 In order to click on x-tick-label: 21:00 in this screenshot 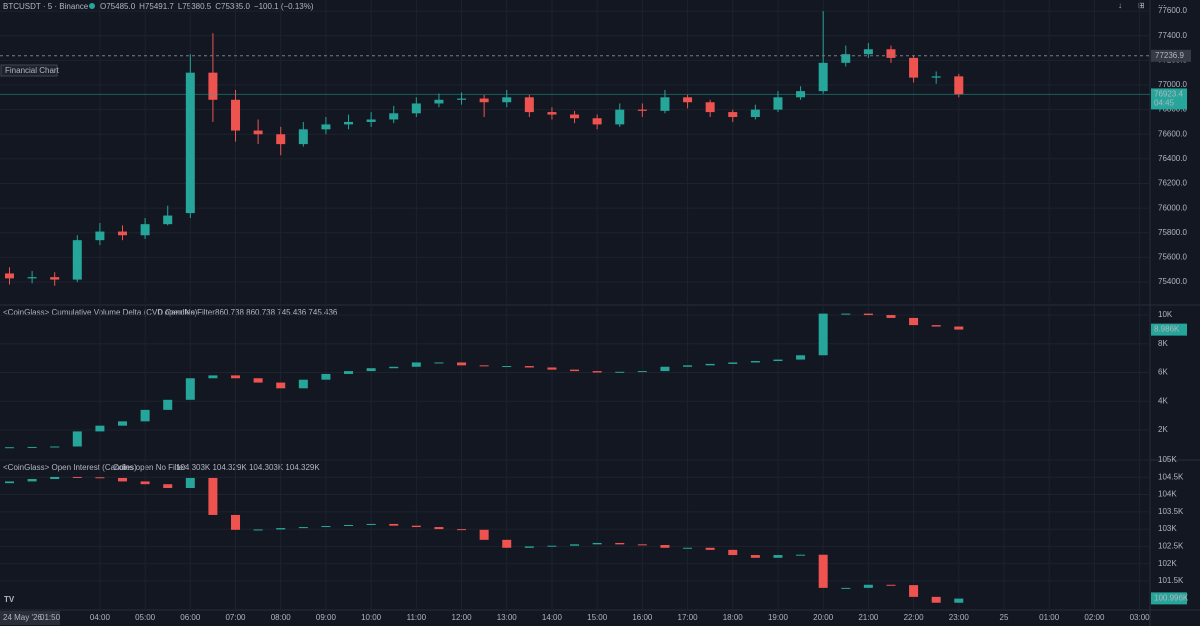, I will do `click(868, 617)`.